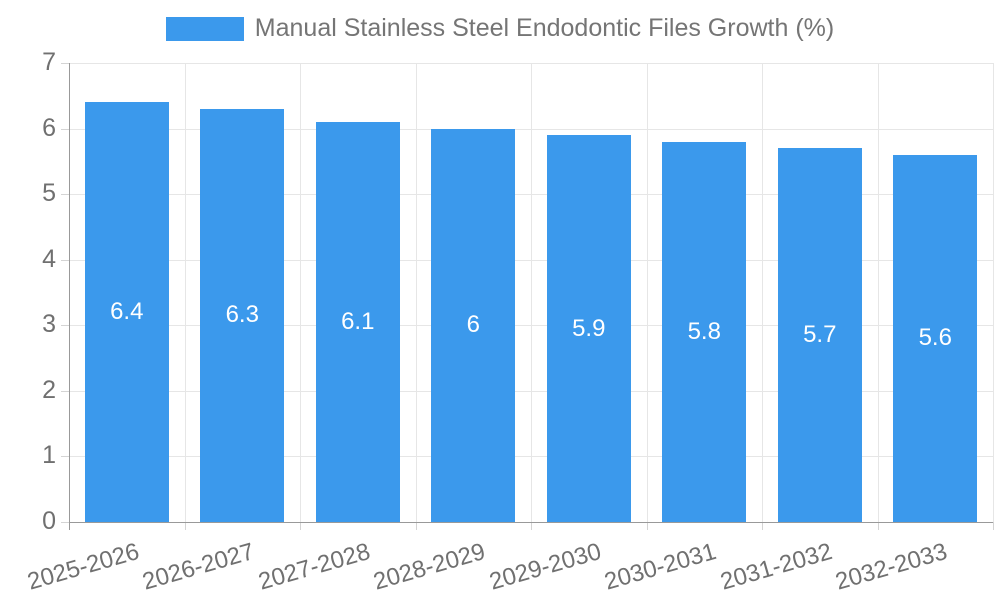  What do you see at coordinates (545, 567) in the screenshot?
I see `x-axis-tick-label: 2029-2030` at bounding box center [545, 567].